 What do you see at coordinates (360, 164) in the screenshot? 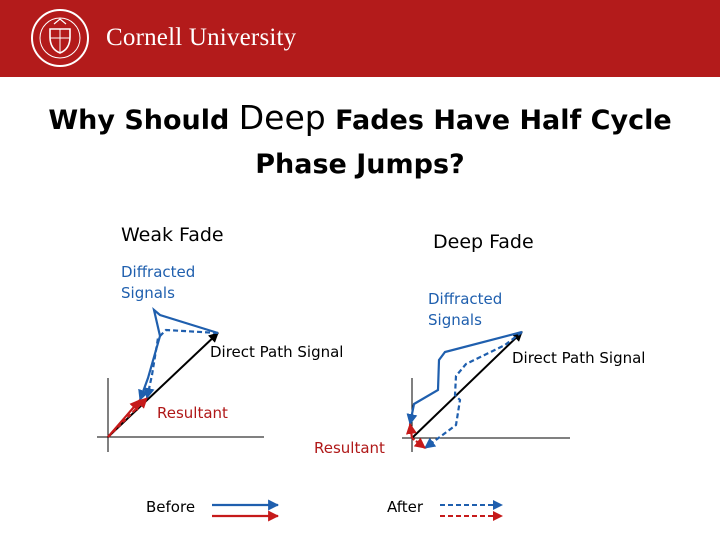
I see `title-line-2: Phase Jumps?` at bounding box center [360, 164].